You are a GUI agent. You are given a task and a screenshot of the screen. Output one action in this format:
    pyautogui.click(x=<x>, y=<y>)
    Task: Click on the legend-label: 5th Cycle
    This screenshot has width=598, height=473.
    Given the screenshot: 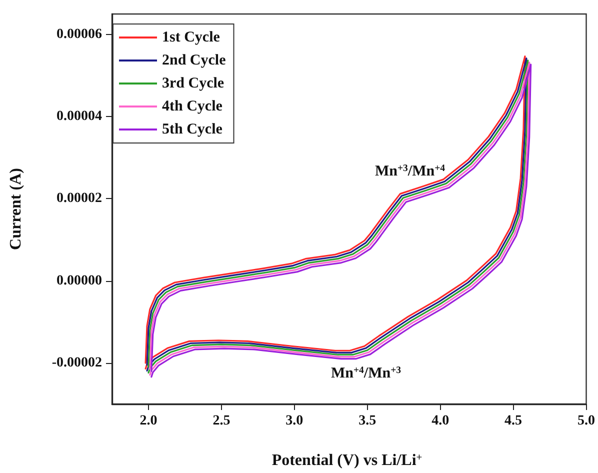 What is the action you would take?
    pyautogui.click(x=192, y=130)
    